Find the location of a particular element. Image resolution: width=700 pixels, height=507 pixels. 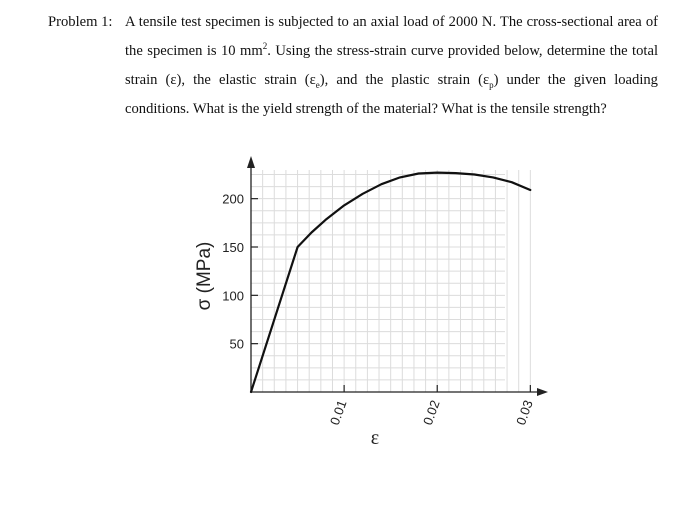

y-tick-label: 100 is located at coordinates (233, 295).